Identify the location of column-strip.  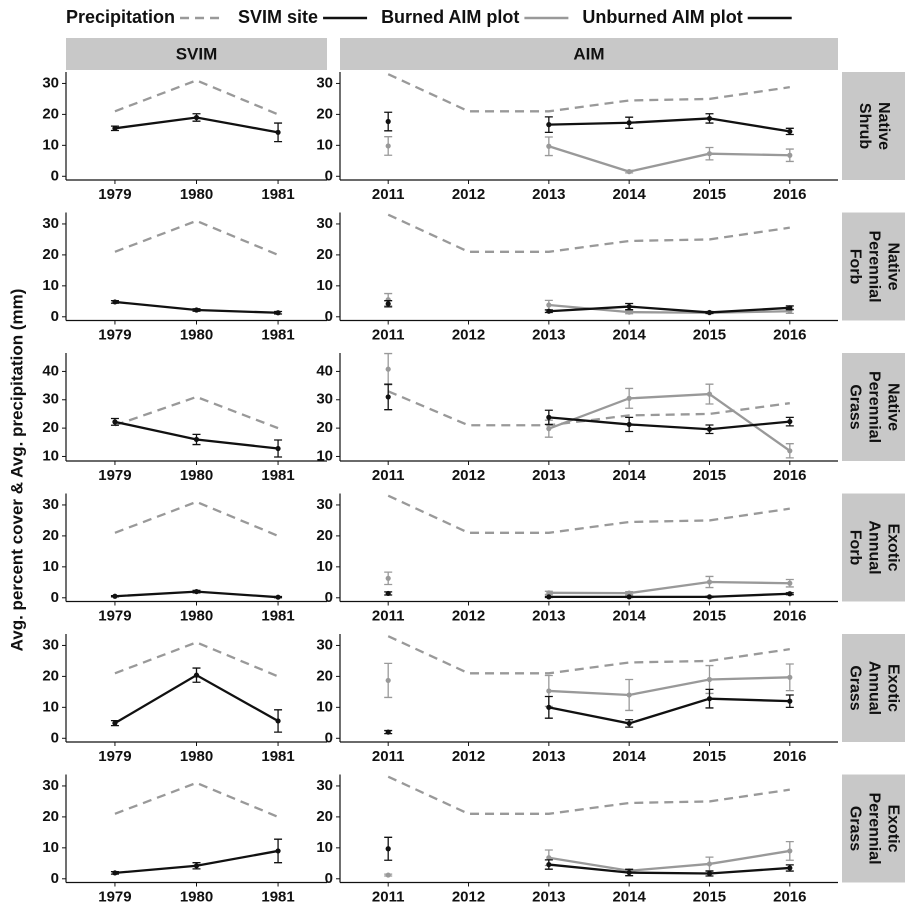
(589, 54).